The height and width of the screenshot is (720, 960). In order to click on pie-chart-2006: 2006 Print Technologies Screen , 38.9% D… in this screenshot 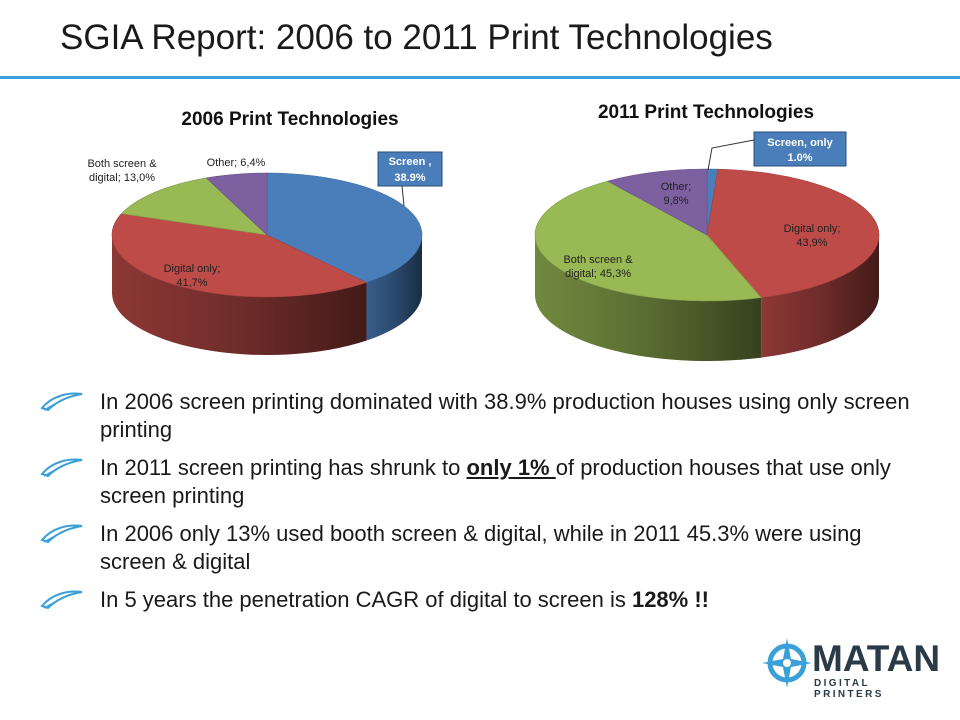, I will do `click(265, 232)`.